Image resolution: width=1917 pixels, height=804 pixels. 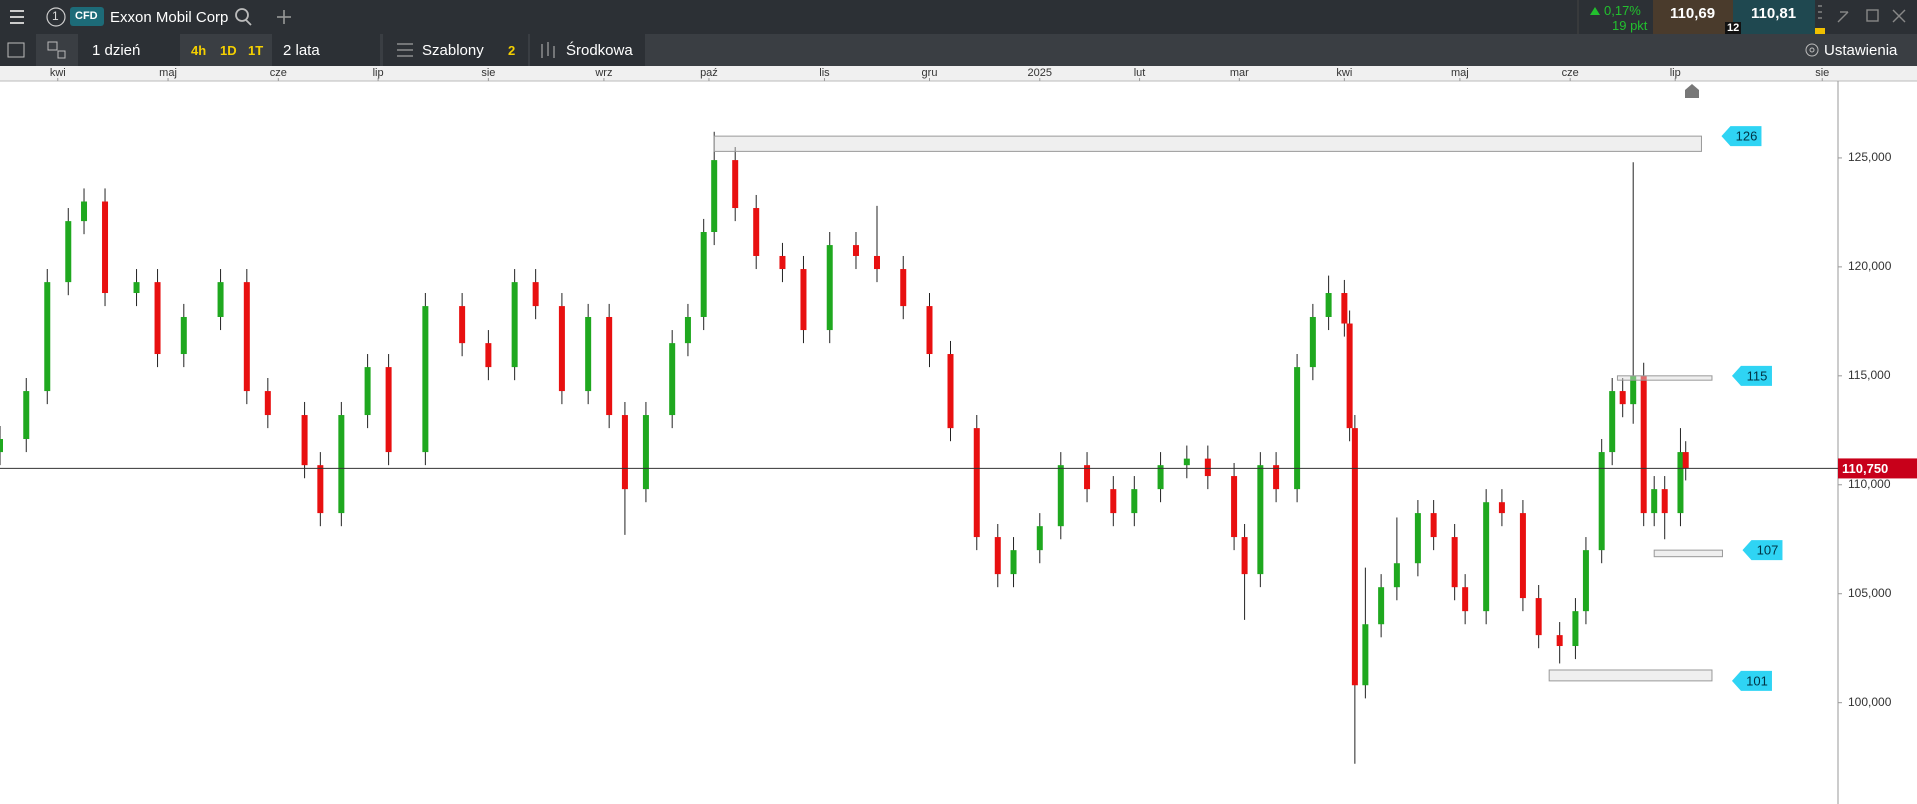 What do you see at coordinates (1865, 468) in the screenshot?
I see `current-price-label: 110,750` at bounding box center [1865, 468].